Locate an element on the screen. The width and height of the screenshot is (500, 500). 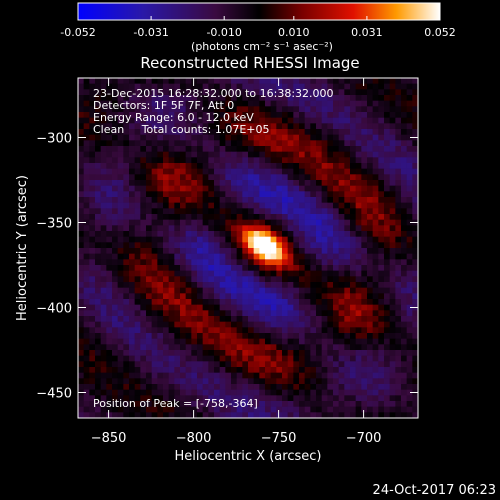
x-axis-label: Heliocentric X (arcsec) is located at coordinates (248, 456).